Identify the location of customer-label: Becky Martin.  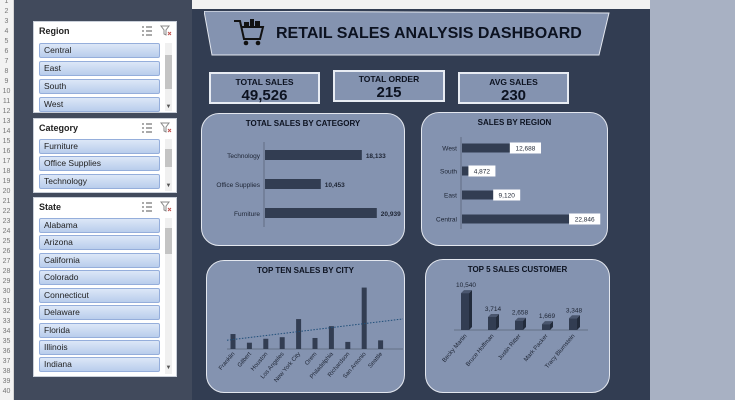
(455, 348).